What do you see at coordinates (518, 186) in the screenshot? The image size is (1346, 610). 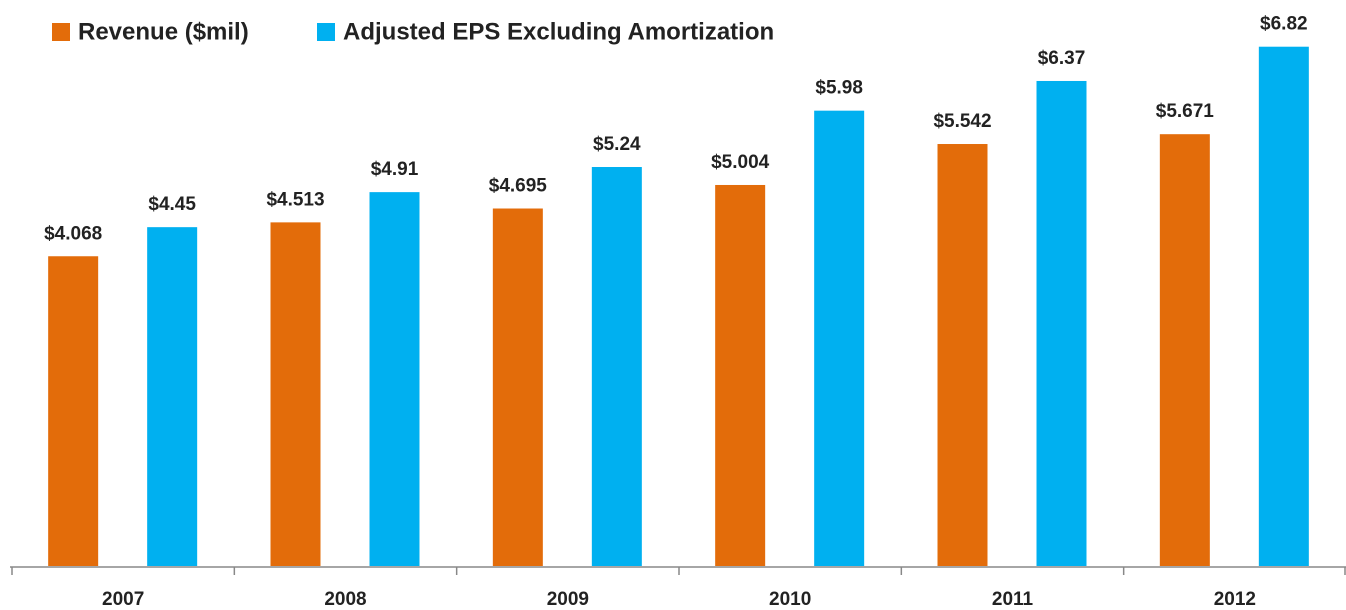 I see `data-label: $4.695` at bounding box center [518, 186].